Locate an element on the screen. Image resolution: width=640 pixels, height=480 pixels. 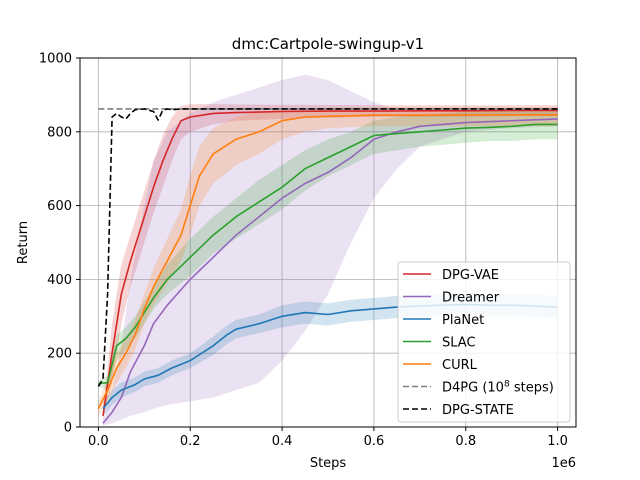
x-tick-label: 1.0 is located at coordinates (557, 441).